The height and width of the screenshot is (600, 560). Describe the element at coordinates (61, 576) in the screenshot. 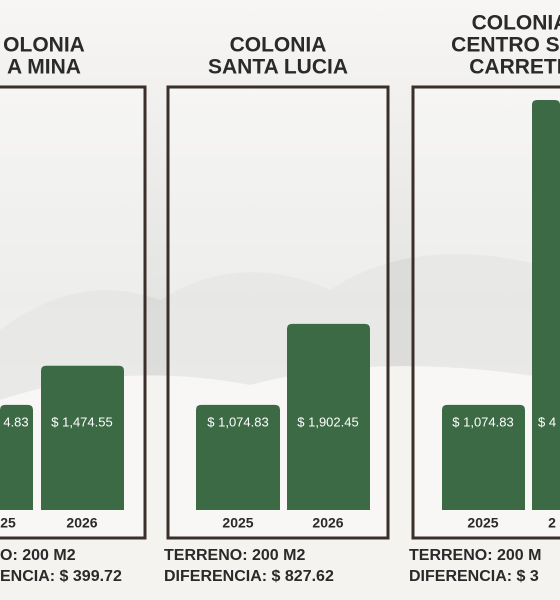

I see `footer-text: ENCIA: $ 399.72` at that location.